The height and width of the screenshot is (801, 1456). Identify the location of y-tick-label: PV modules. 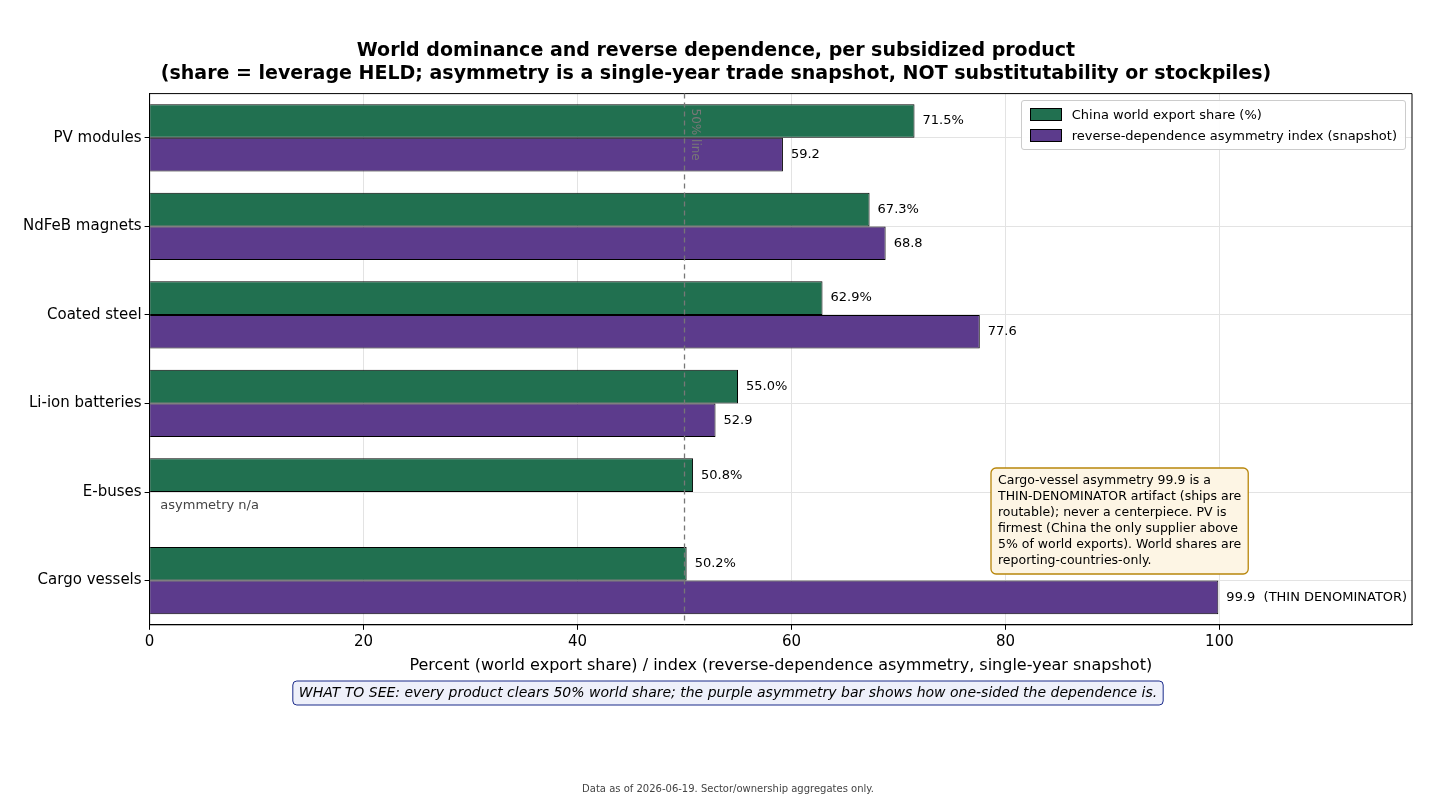
(97, 136).